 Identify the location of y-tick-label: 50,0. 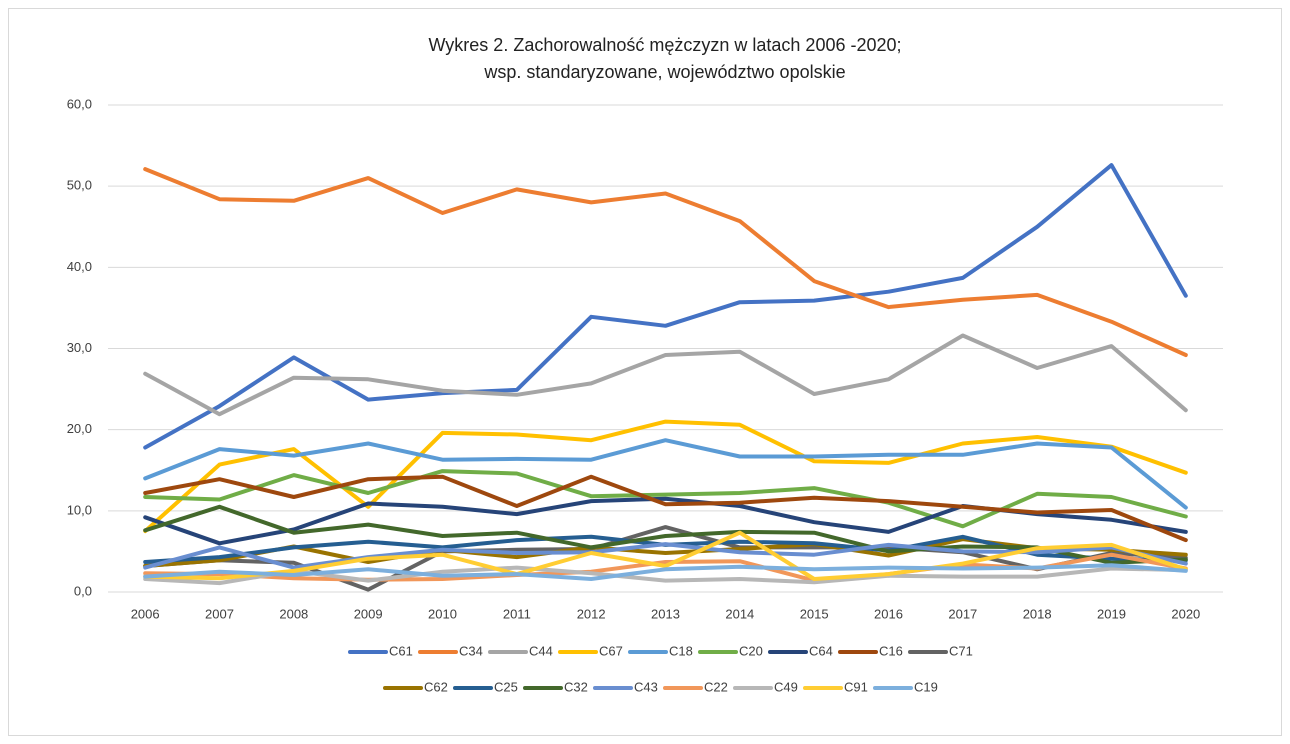
(79, 185).